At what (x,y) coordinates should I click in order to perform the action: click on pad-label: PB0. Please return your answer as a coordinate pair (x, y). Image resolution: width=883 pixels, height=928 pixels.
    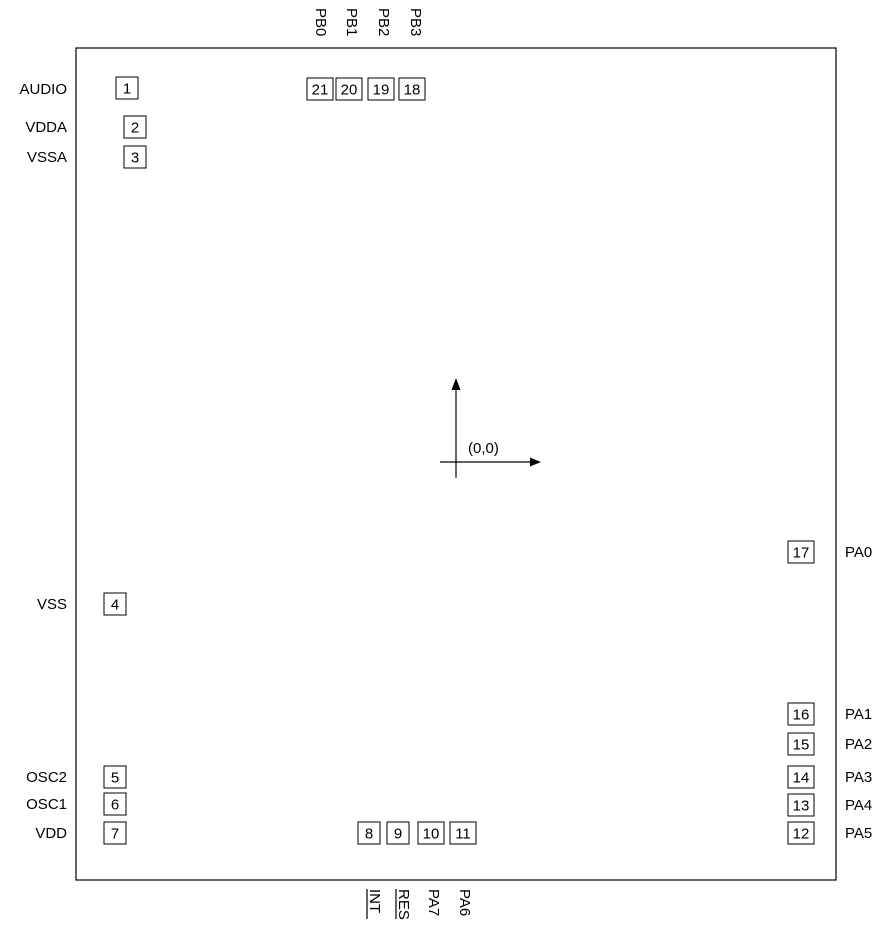
    Looking at the image, I should click on (320, 22).